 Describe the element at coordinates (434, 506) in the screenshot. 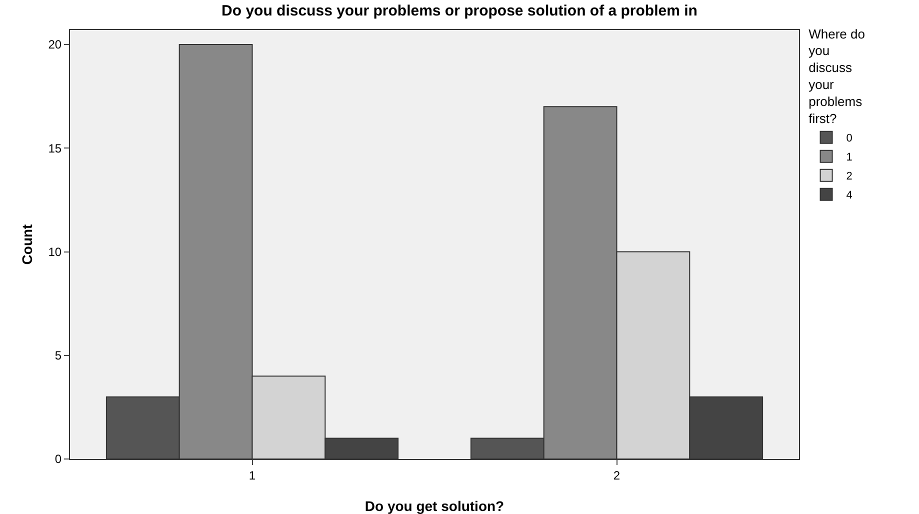

I see `x-axis-title: Do you get solution?` at that location.